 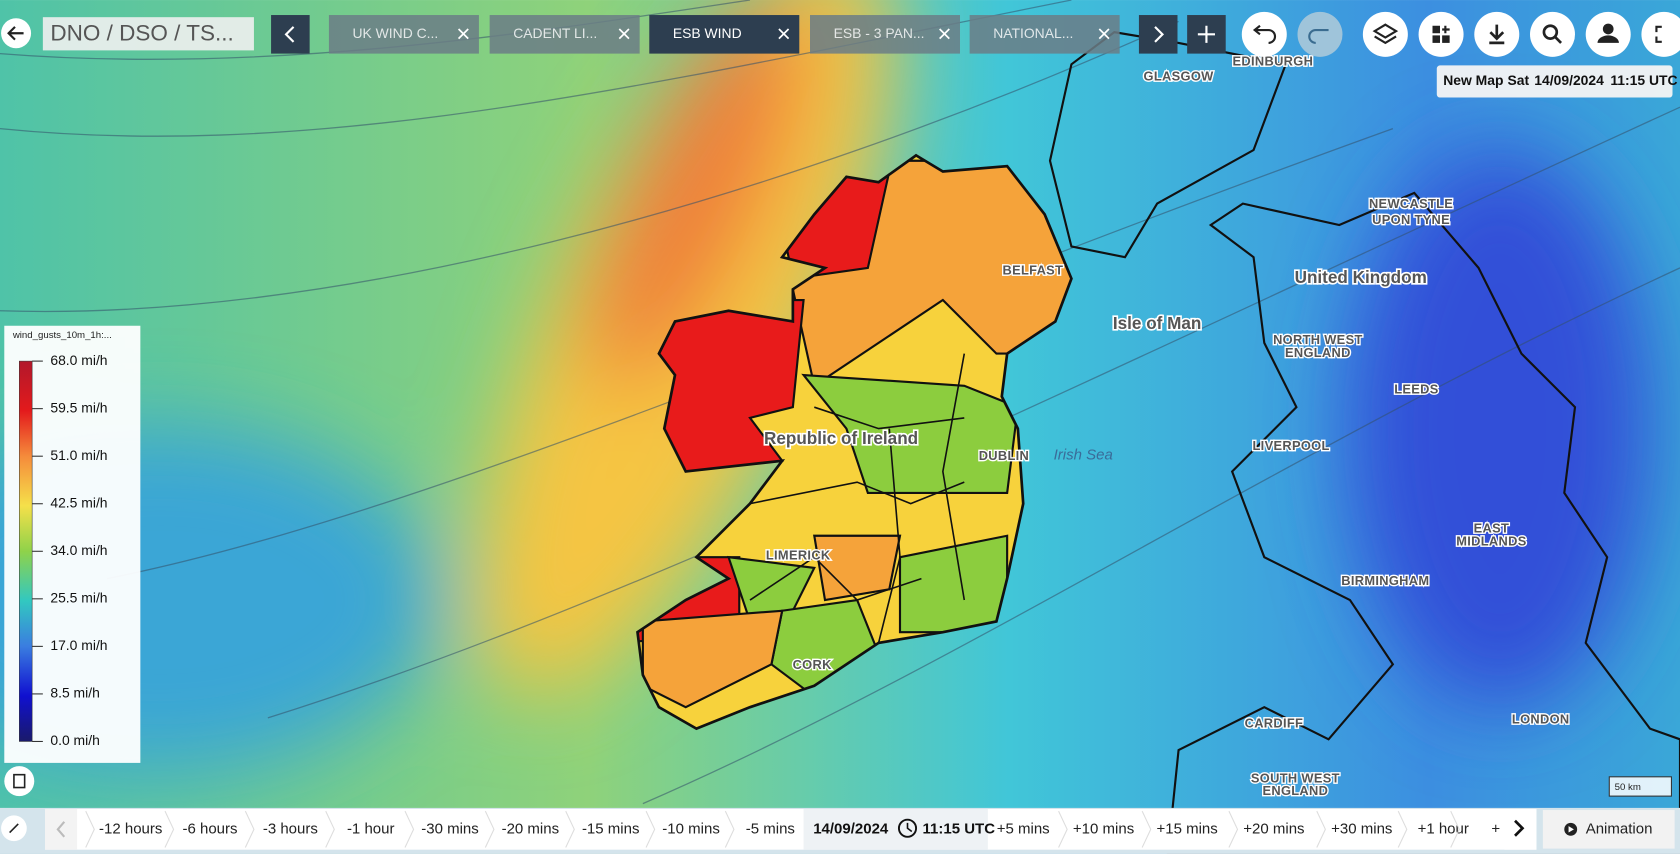 What do you see at coordinates (841, 438) in the screenshot?
I see `map-label: Republic of Ireland` at bounding box center [841, 438].